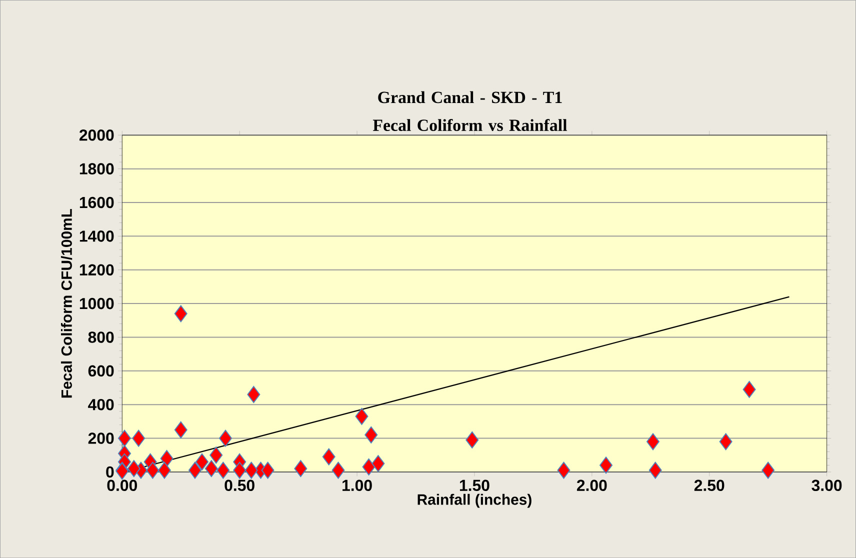  I want to click on y-tick-label: 1200, so click(97, 270).